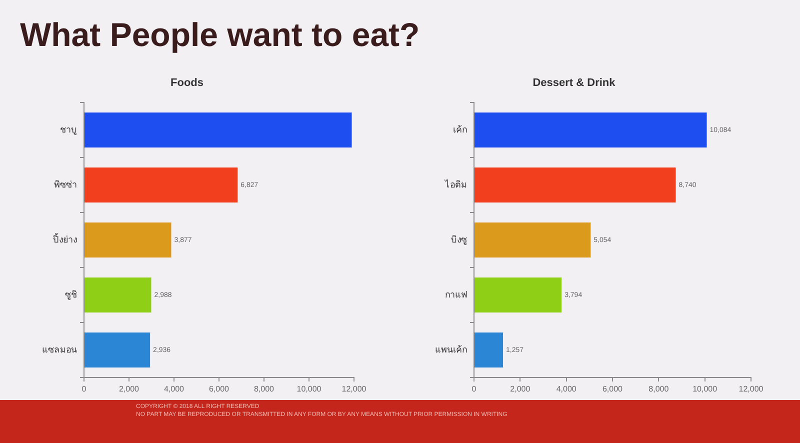 The width and height of the screenshot is (800, 443). Describe the element at coordinates (451, 349) in the screenshot. I see `y-tick-label: แพนเค้ก` at that location.